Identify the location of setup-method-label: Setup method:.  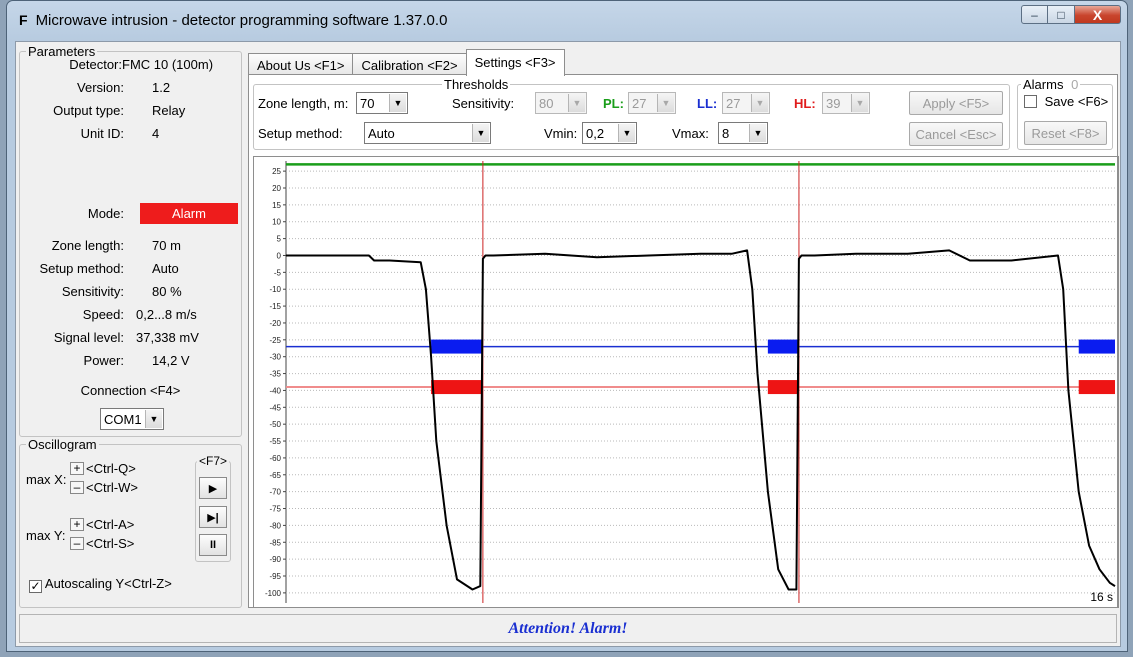
(300, 133).